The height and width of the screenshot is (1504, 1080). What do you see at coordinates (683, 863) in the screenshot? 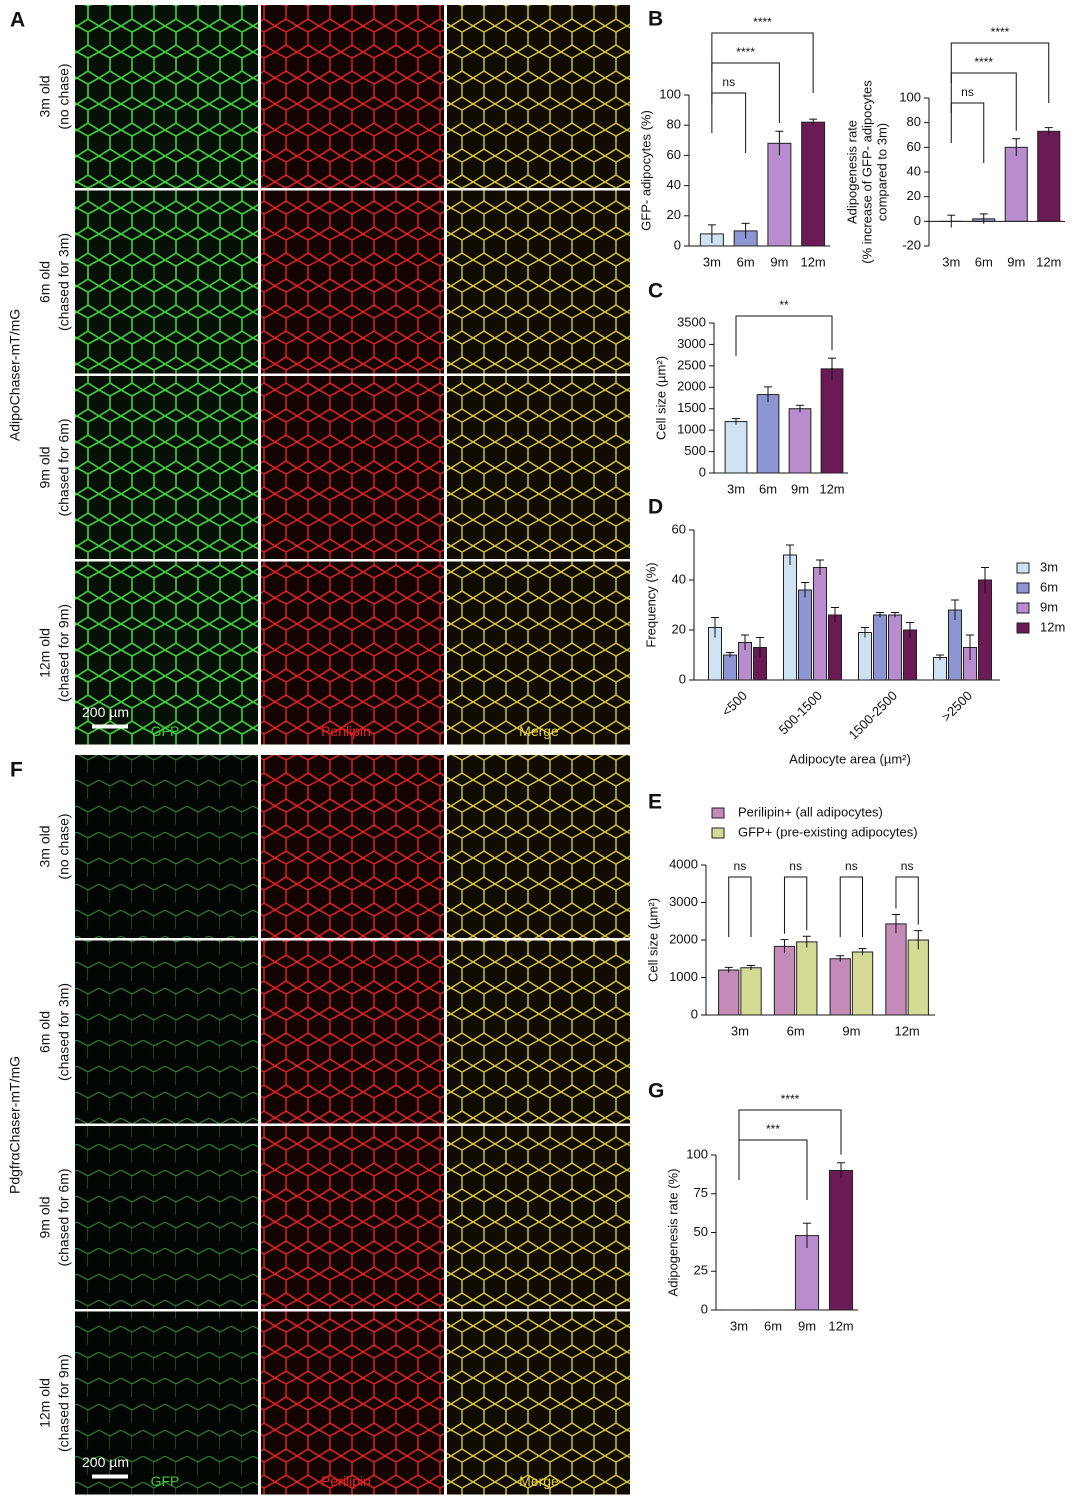
I see `y-tick-label: 4000` at bounding box center [683, 863].